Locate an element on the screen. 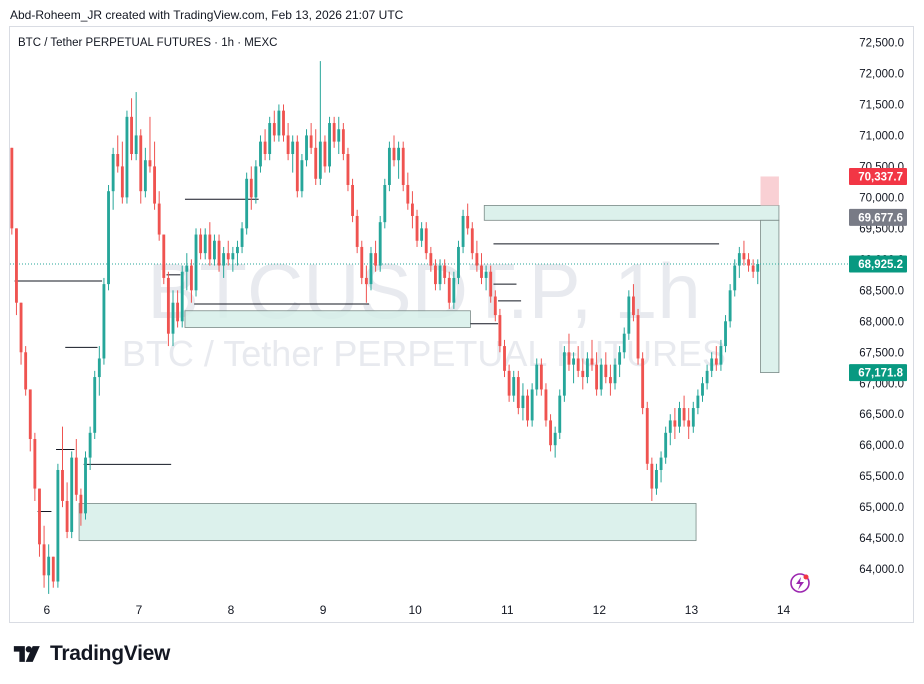  y-tick-label: 66,500.0 is located at coordinates (881, 415).